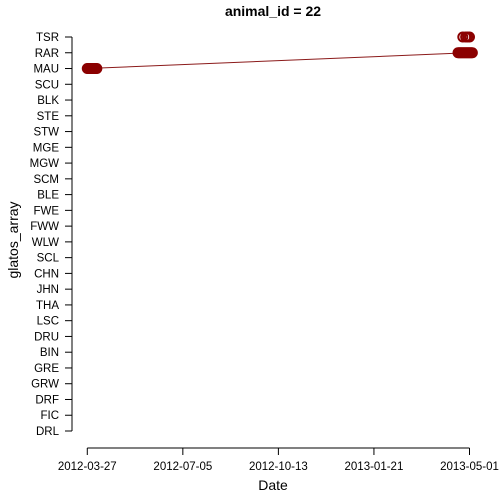 The image size is (504, 504). I want to click on y-tick-label: BLE, so click(48, 196).